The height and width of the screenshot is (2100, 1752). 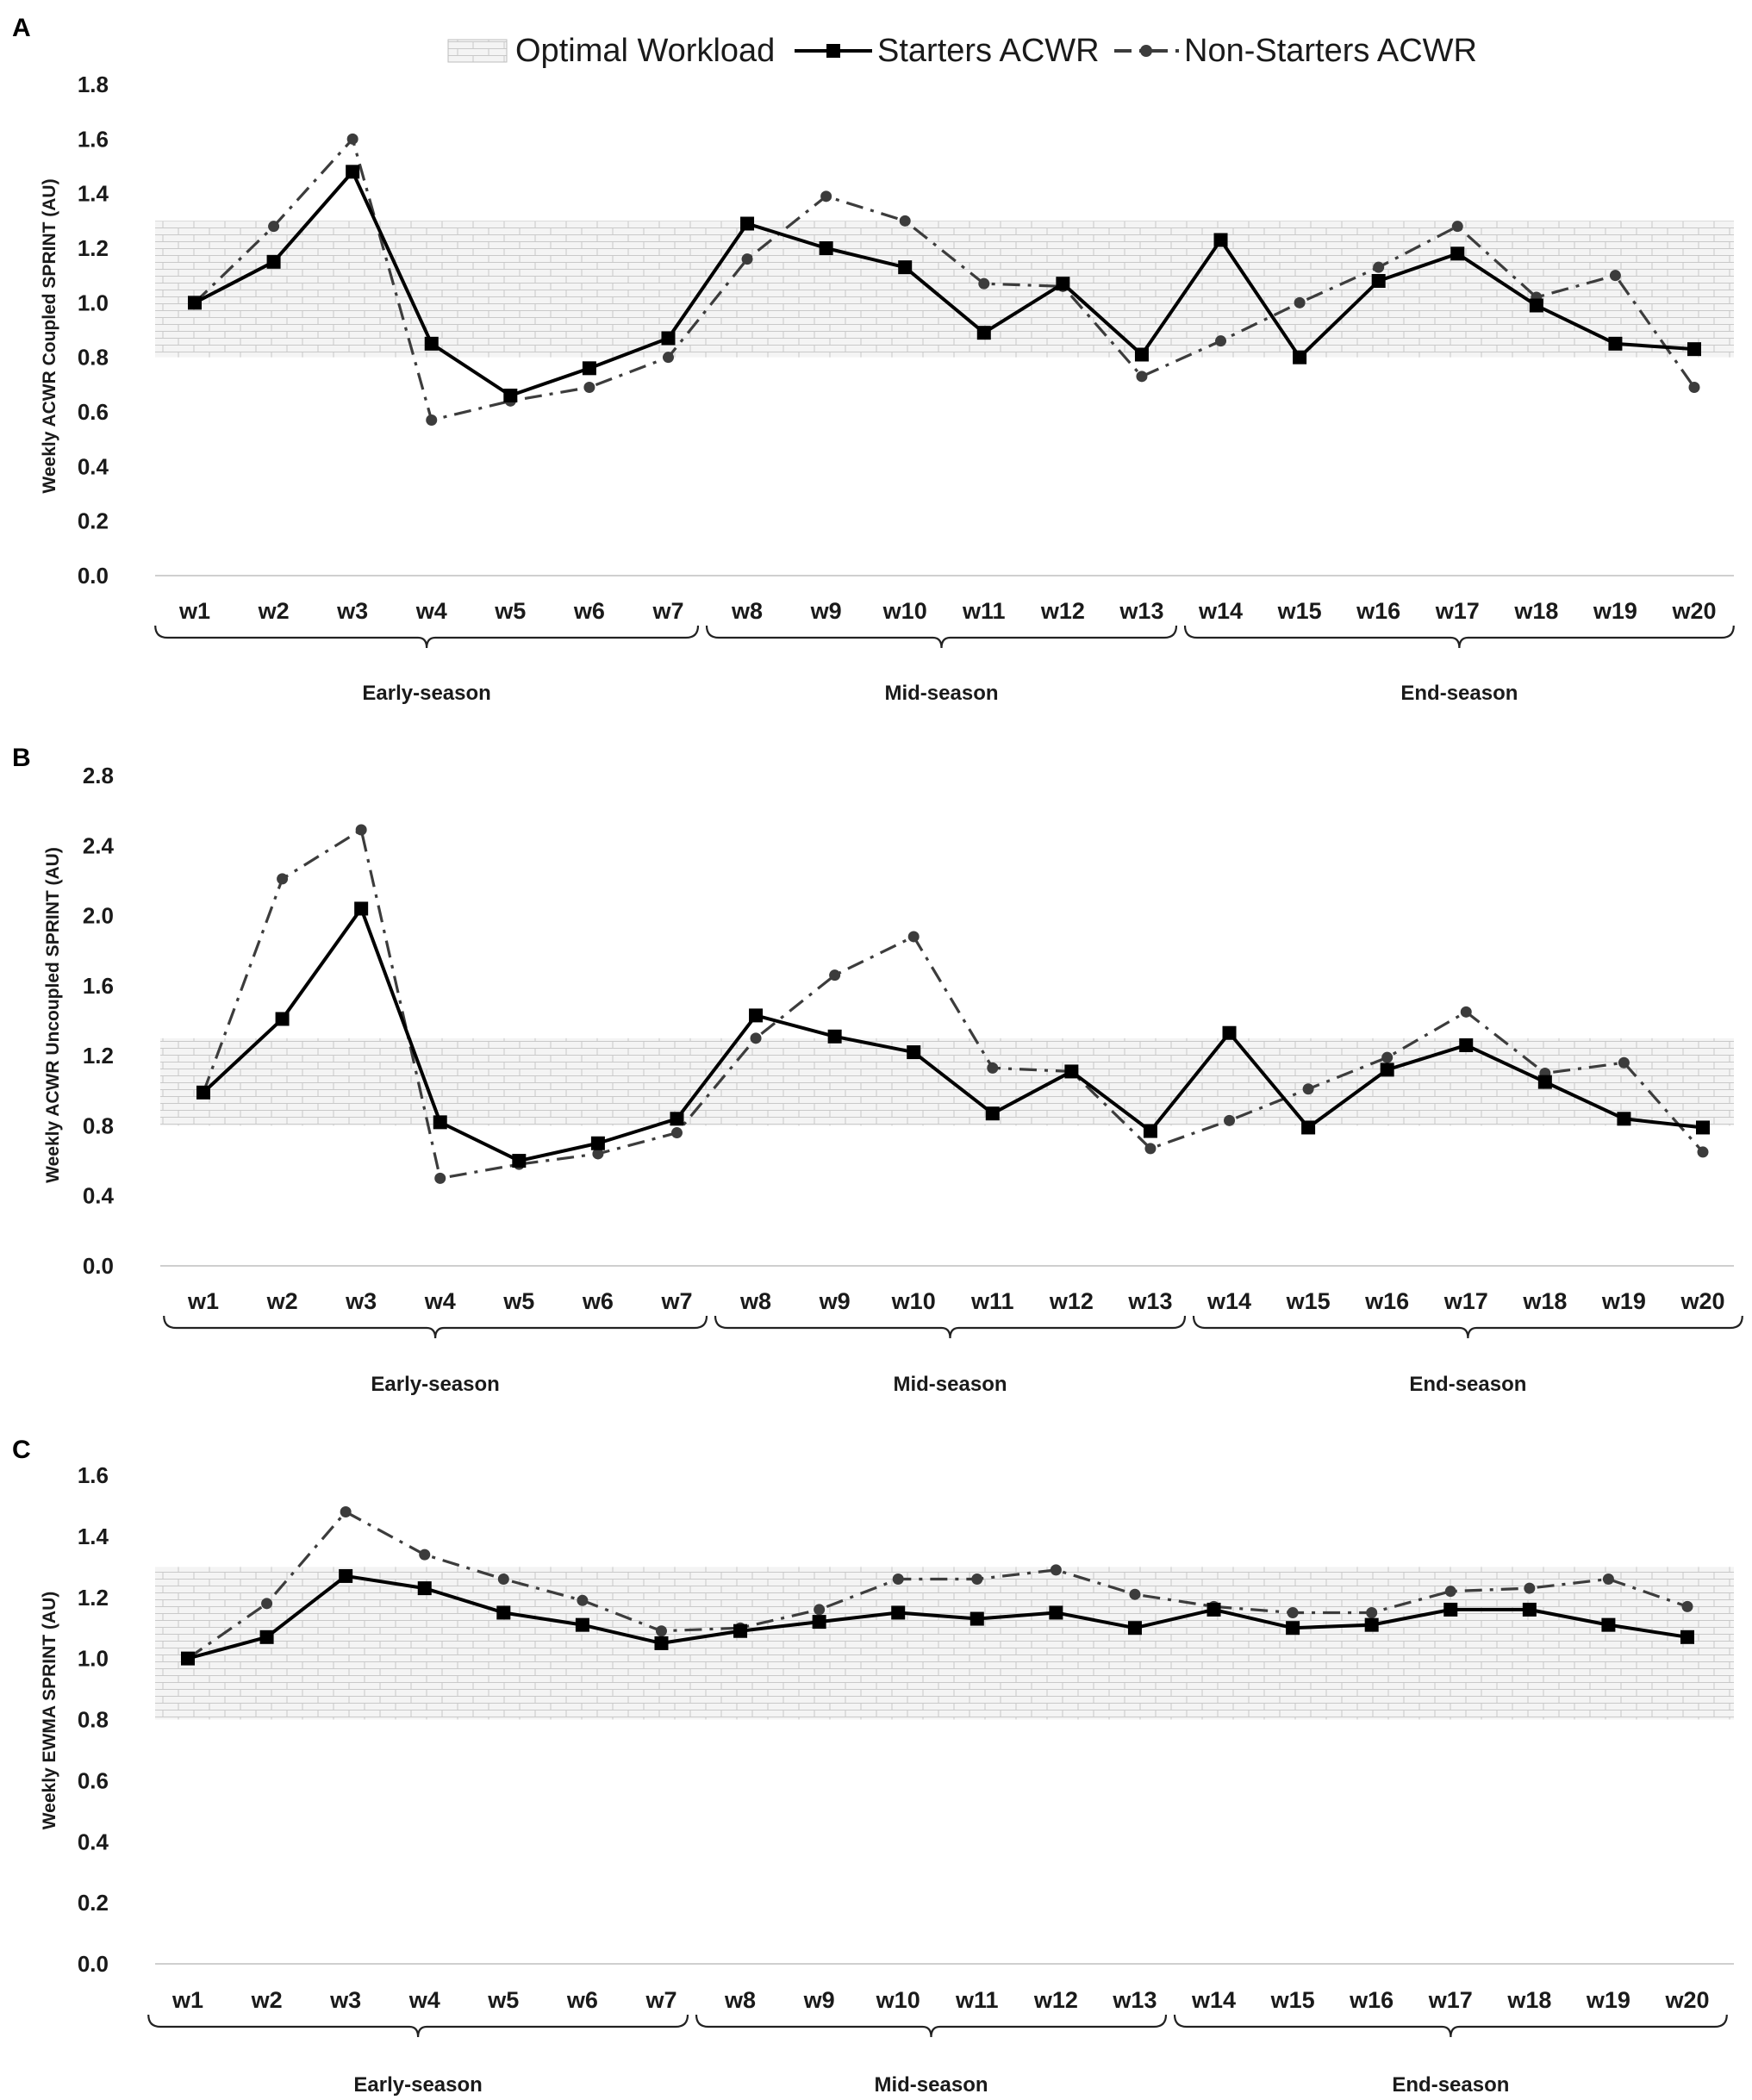 What do you see at coordinates (93, 1536) in the screenshot?
I see `y-tick-label: 1.4` at bounding box center [93, 1536].